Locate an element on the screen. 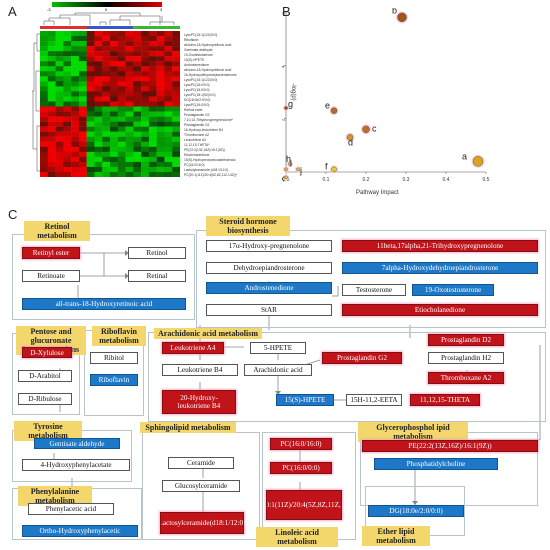  node-retinoate: Retinoate is located at coordinates (51, 276).